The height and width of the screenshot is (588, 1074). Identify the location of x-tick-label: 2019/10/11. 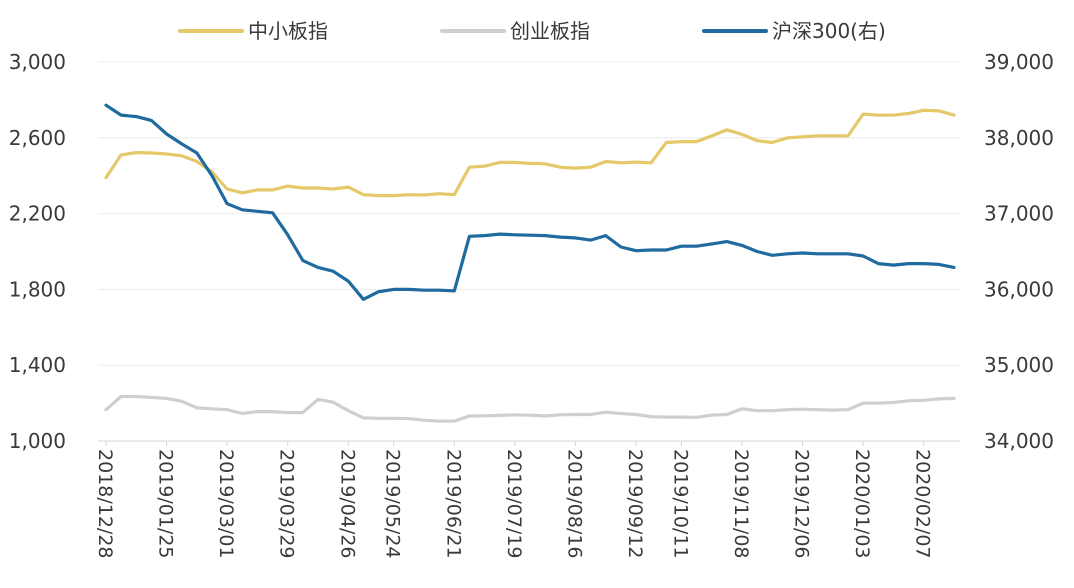
(680, 504).